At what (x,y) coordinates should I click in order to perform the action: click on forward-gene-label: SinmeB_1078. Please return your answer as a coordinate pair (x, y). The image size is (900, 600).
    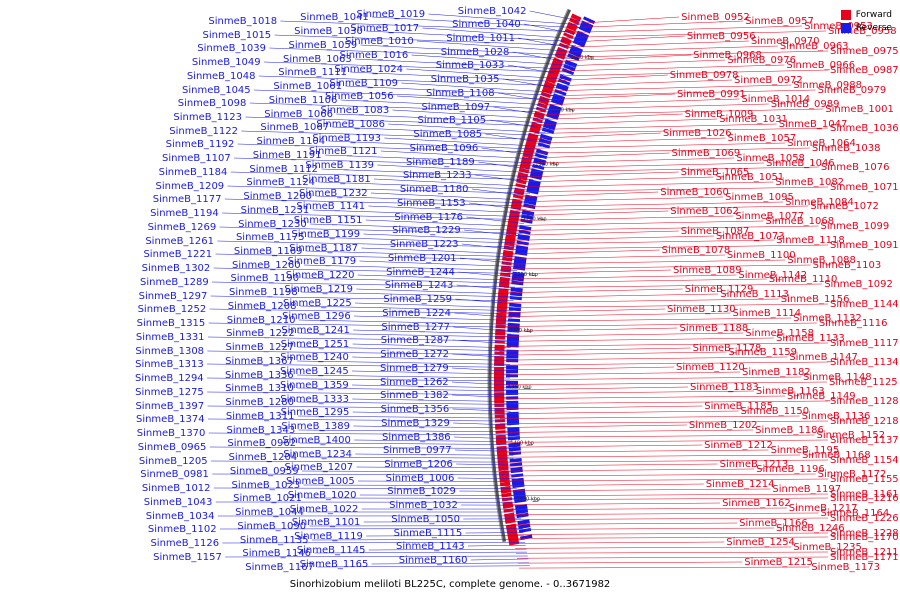
    Looking at the image, I should click on (696, 250).